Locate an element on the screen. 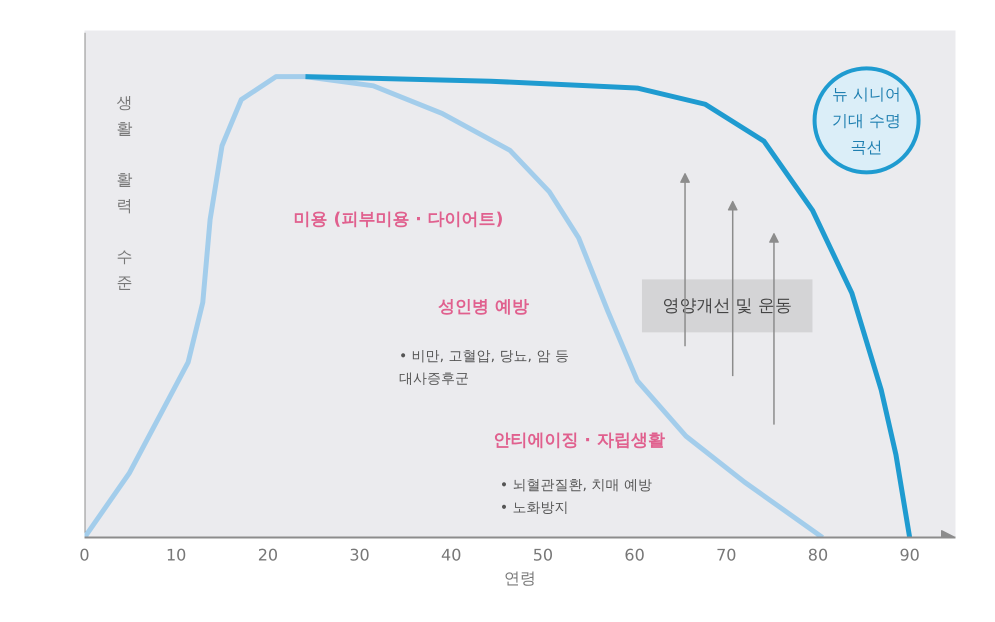 This screenshot has width=995, height=622. x-tick-label: 60 is located at coordinates (634, 555).